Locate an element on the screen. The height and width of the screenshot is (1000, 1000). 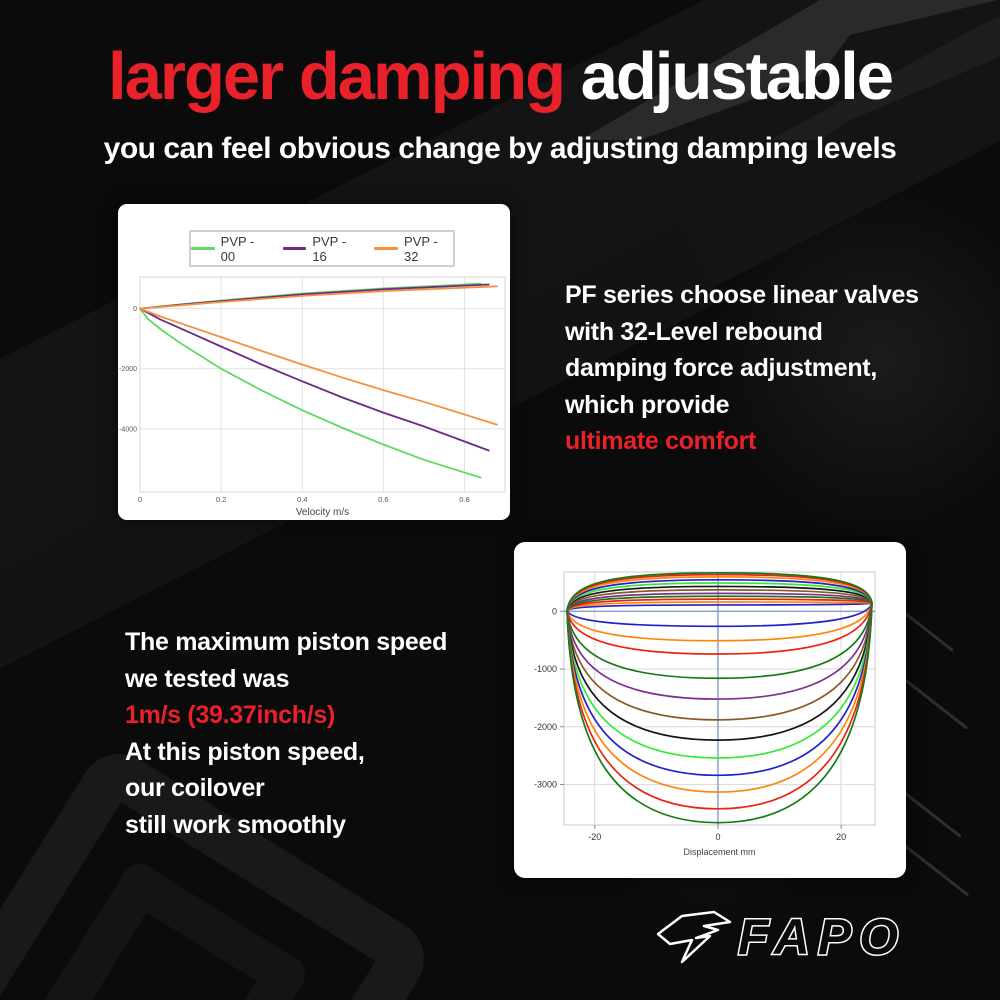
page-title: larger damping adjustable is located at coordinates (500, 76).